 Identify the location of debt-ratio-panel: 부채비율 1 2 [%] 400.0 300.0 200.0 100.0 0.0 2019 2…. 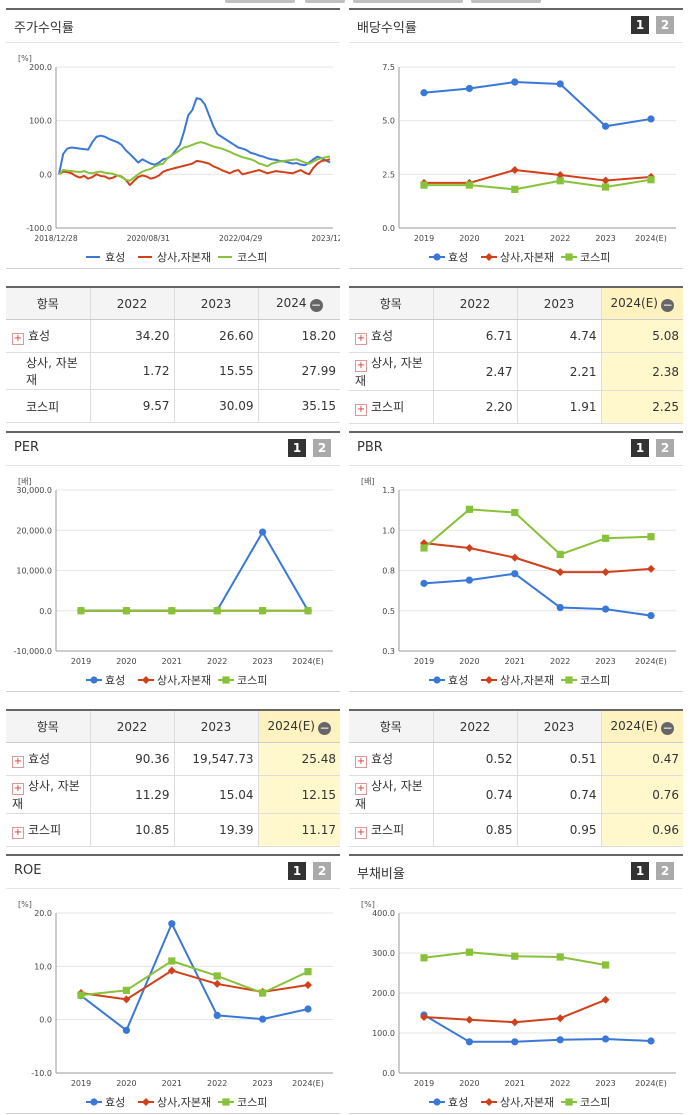
(516, 984).